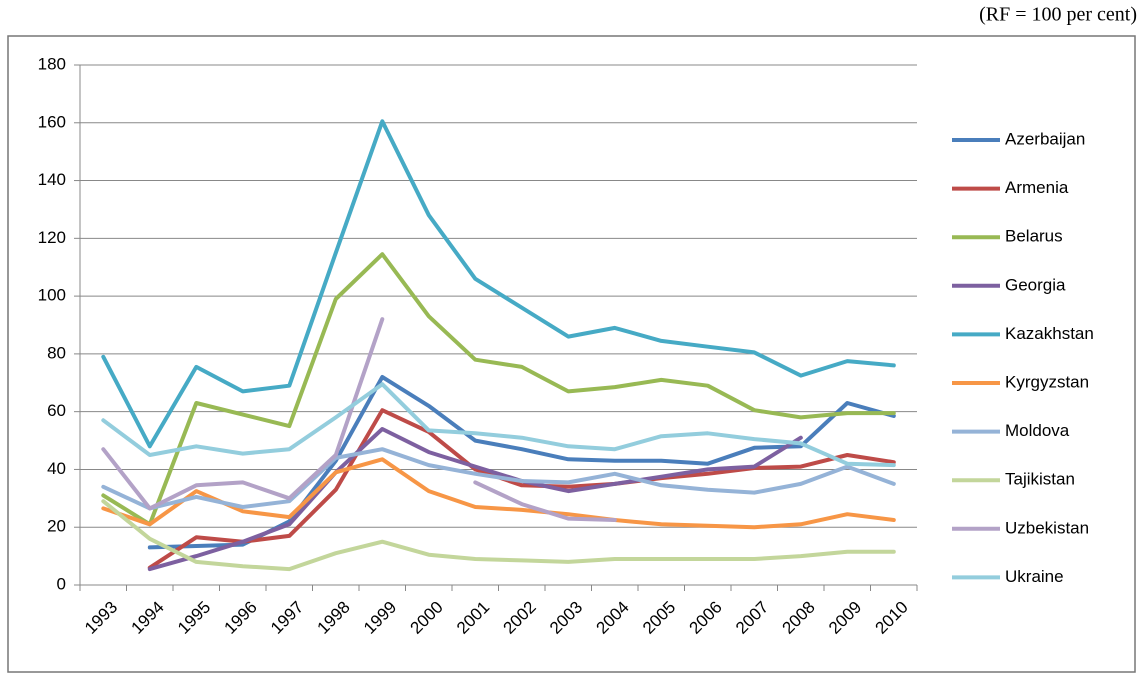 The height and width of the screenshot is (680, 1145). I want to click on x-tick-label: 2006, so click(706, 618).